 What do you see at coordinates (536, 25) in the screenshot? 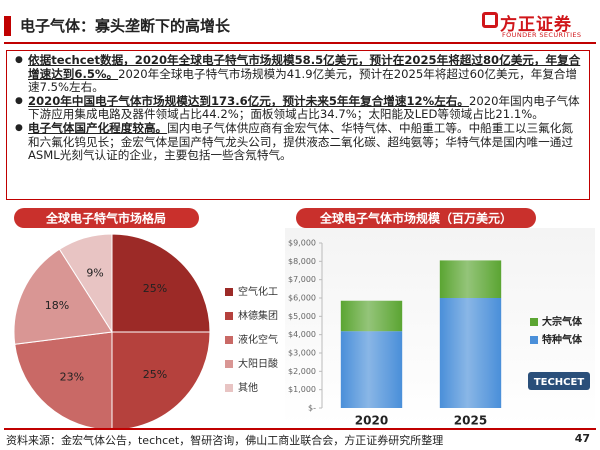
I see `logo: 方正证券` at bounding box center [536, 25].